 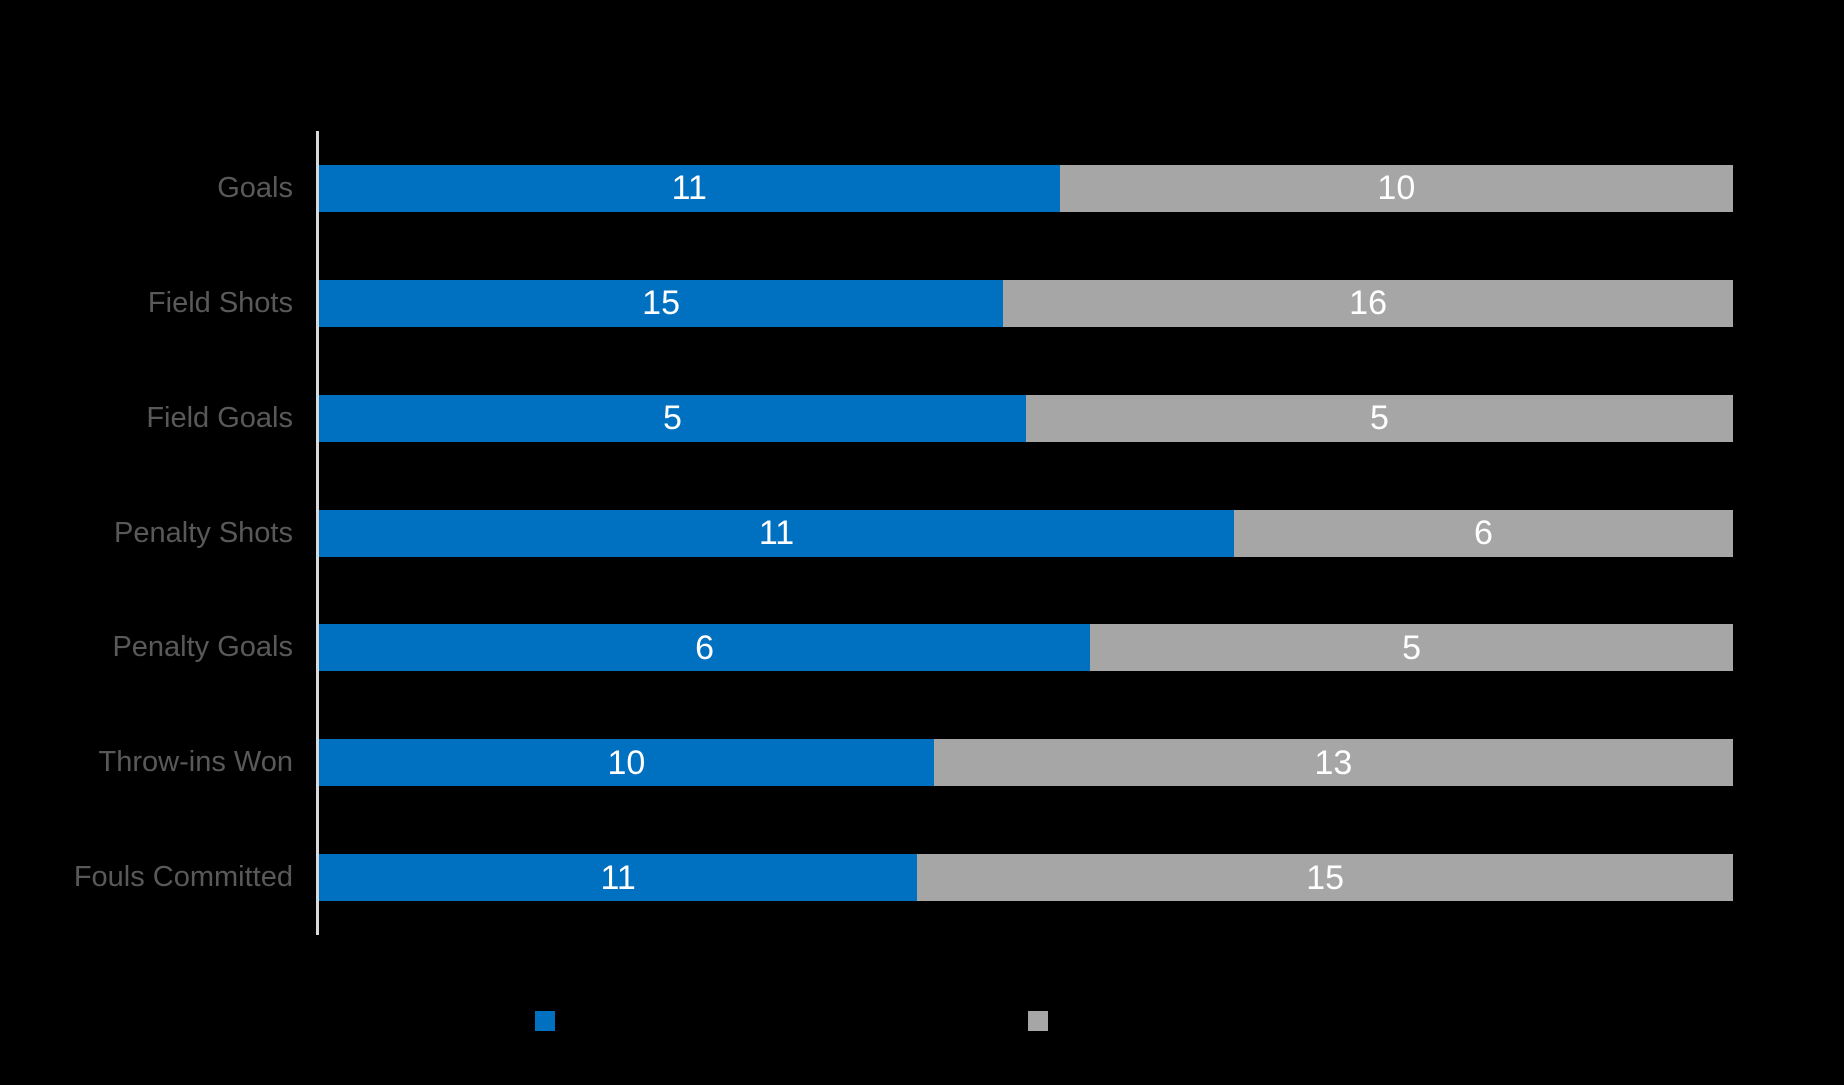 I want to click on category-label: Field Goals, so click(x=219, y=417).